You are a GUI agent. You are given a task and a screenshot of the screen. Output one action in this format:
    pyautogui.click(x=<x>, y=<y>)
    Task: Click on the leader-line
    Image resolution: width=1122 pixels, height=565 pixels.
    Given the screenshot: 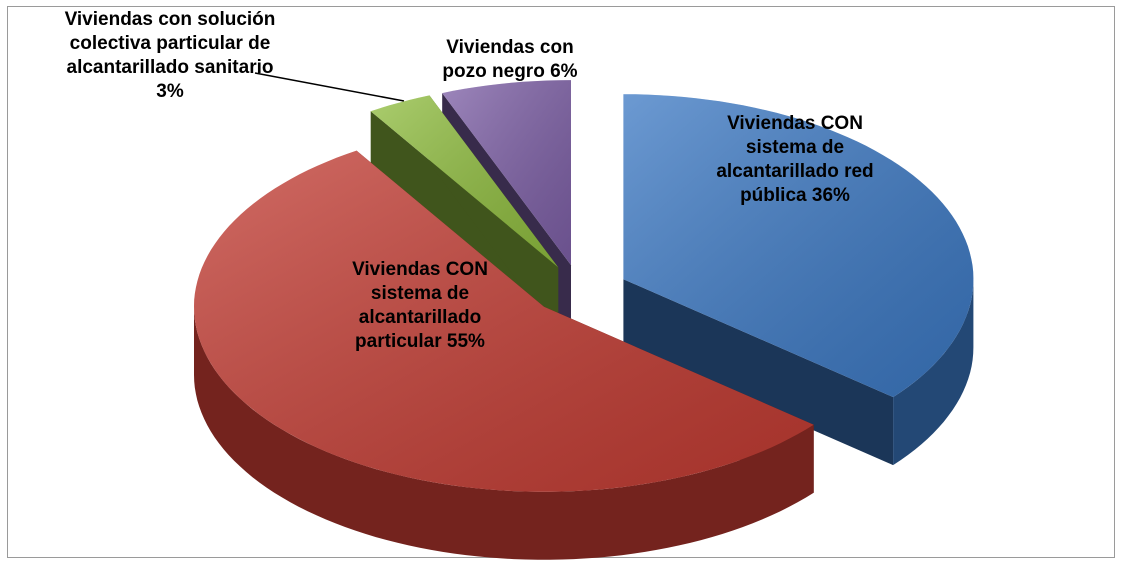 What is the action you would take?
    pyautogui.click(x=329, y=87)
    